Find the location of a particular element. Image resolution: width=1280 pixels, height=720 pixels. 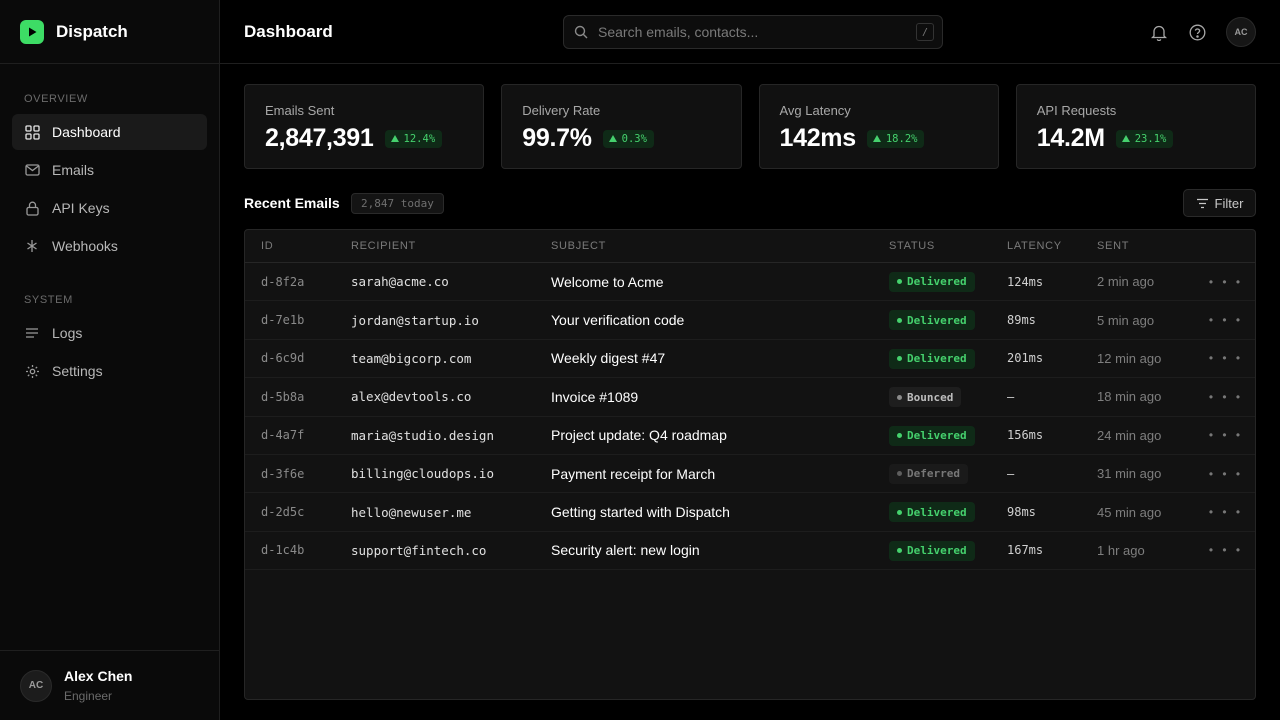

sidebar-item-api-keys: API Keys is located at coordinates (109, 208).